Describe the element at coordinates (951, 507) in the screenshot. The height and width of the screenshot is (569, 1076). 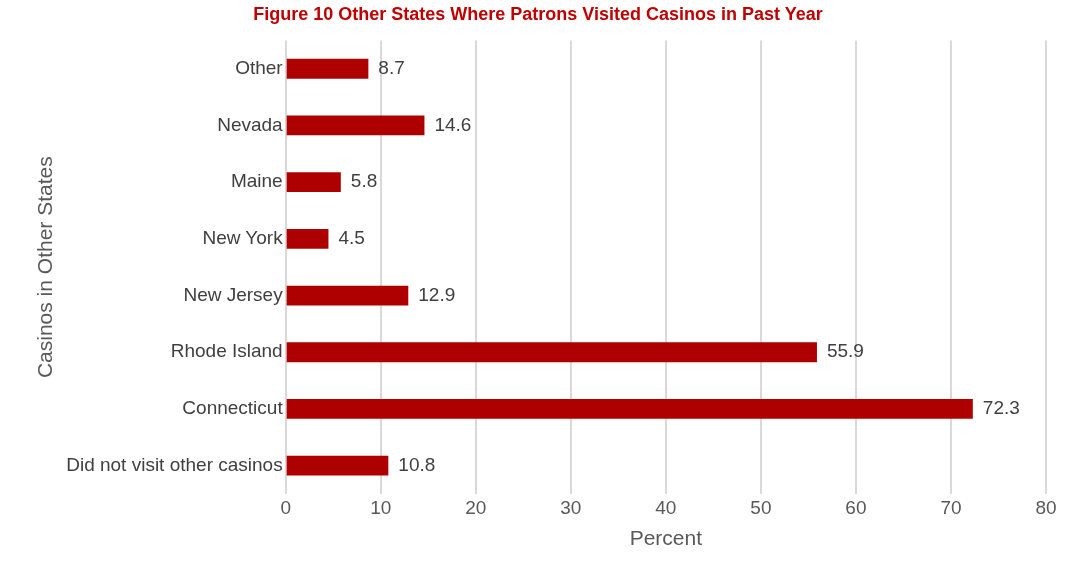
I see `x-tick-label: 70` at that location.